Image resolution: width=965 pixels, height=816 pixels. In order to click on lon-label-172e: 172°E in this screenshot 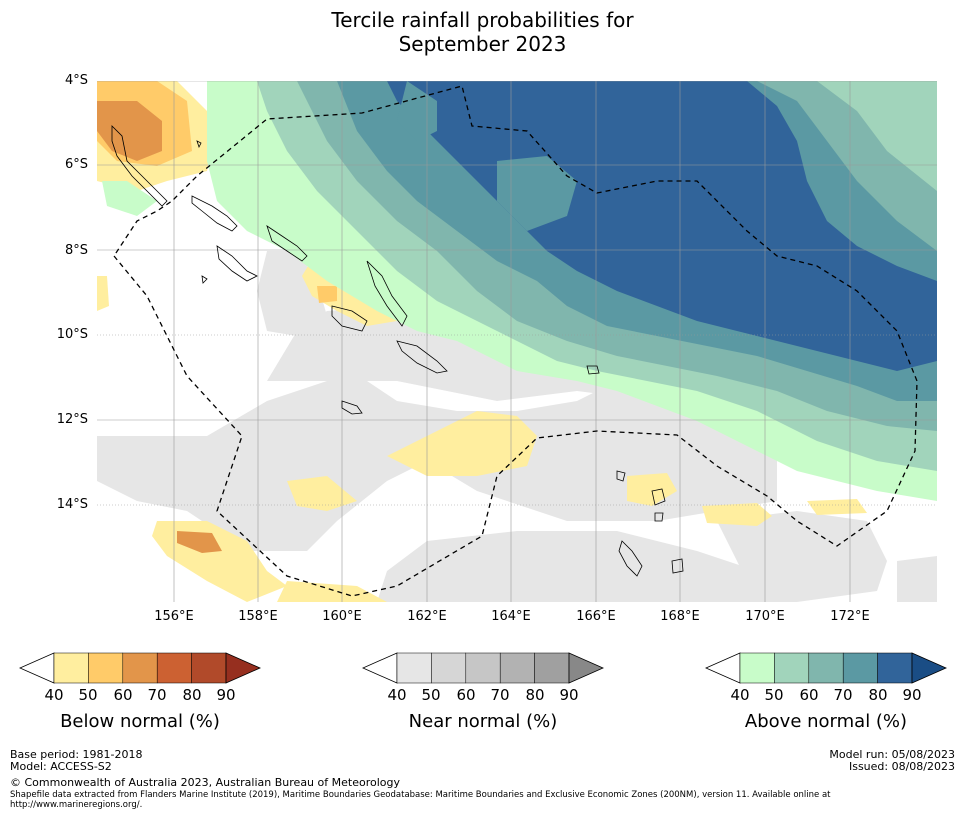, I will do `click(850, 616)`.